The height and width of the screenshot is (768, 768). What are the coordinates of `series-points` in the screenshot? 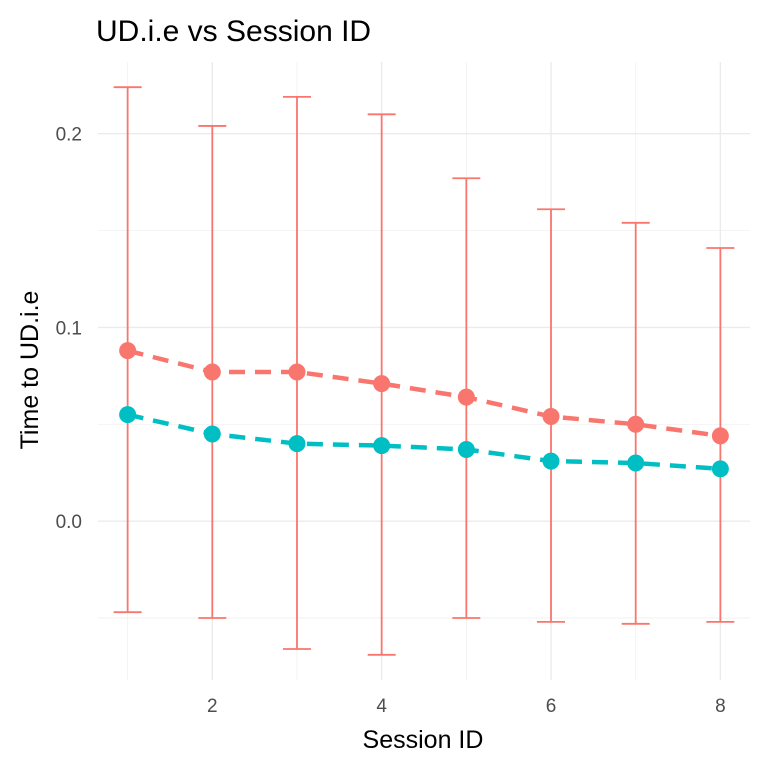 It's located at (424, 410).